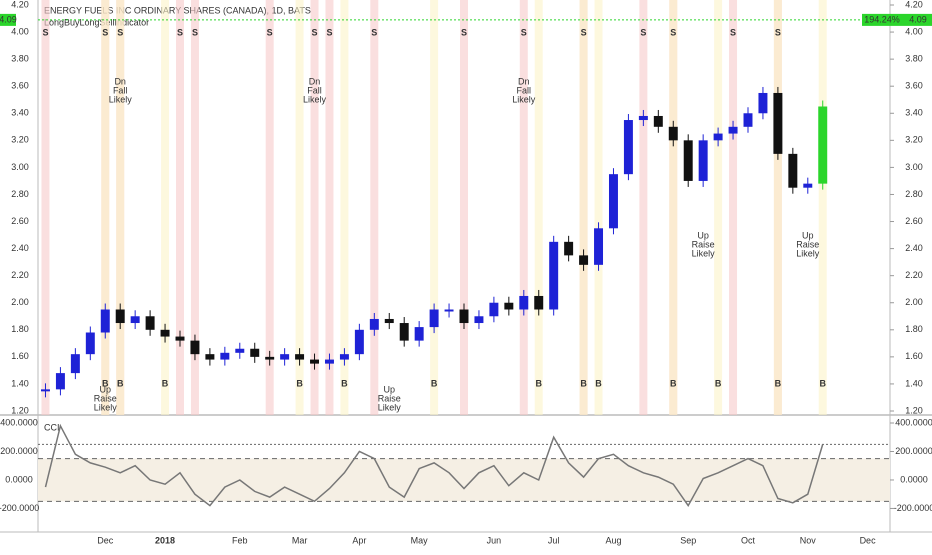  I want to click on price-tag-left, so click(8, 19).